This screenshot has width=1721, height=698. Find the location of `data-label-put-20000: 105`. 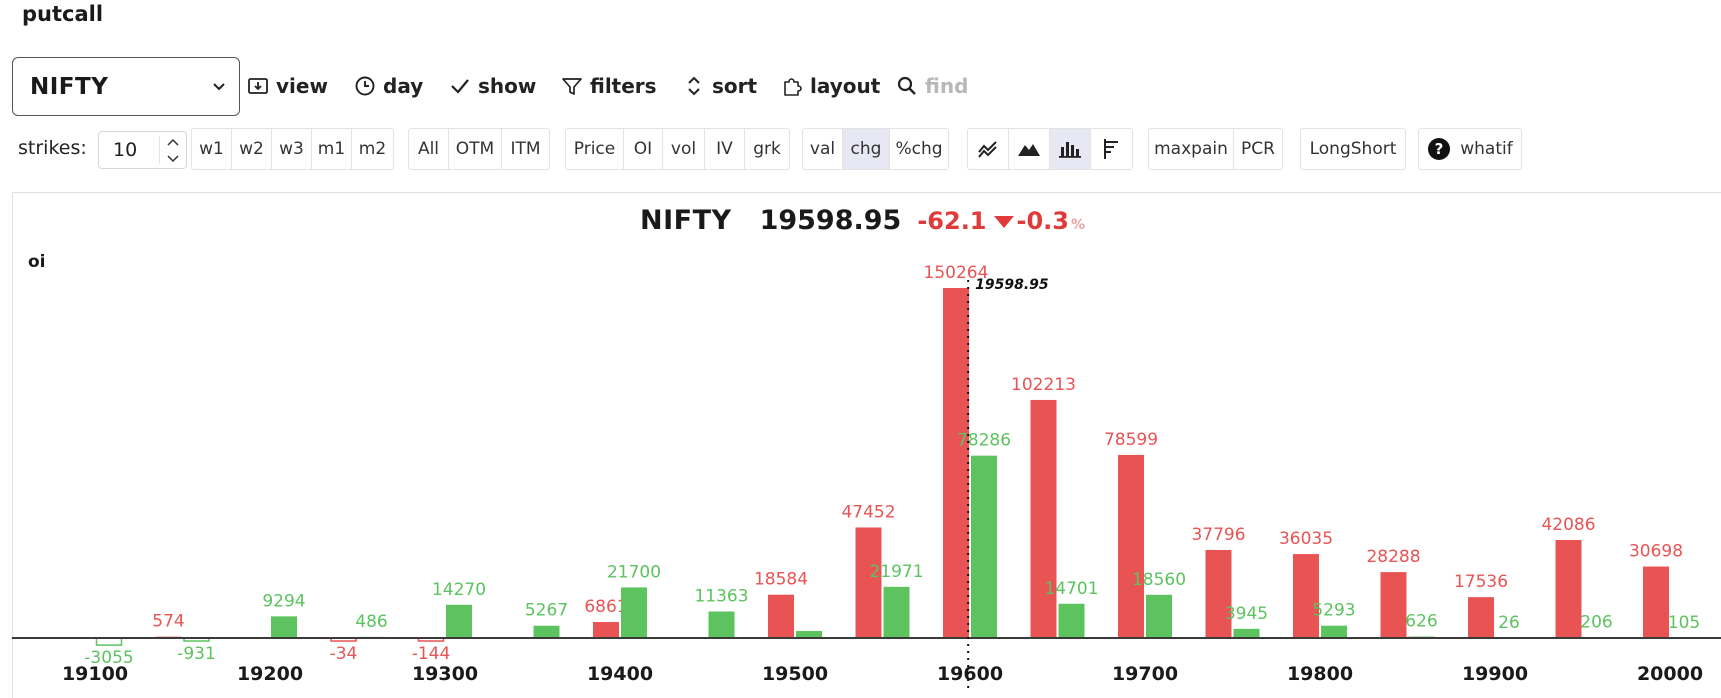

data-label-put-20000: 105 is located at coordinates (1684, 623).